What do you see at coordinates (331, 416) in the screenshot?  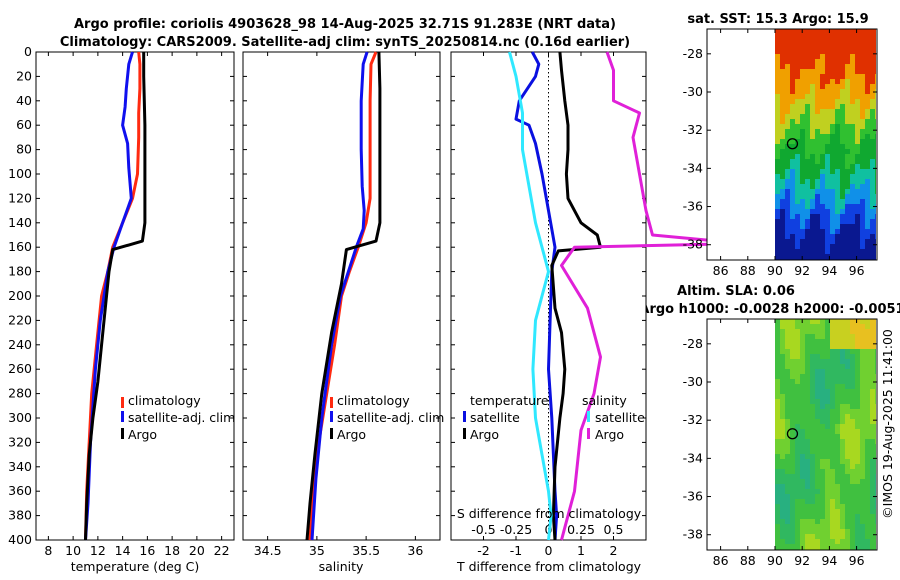 I see `legend-swatch-satellite` at bounding box center [331, 416].